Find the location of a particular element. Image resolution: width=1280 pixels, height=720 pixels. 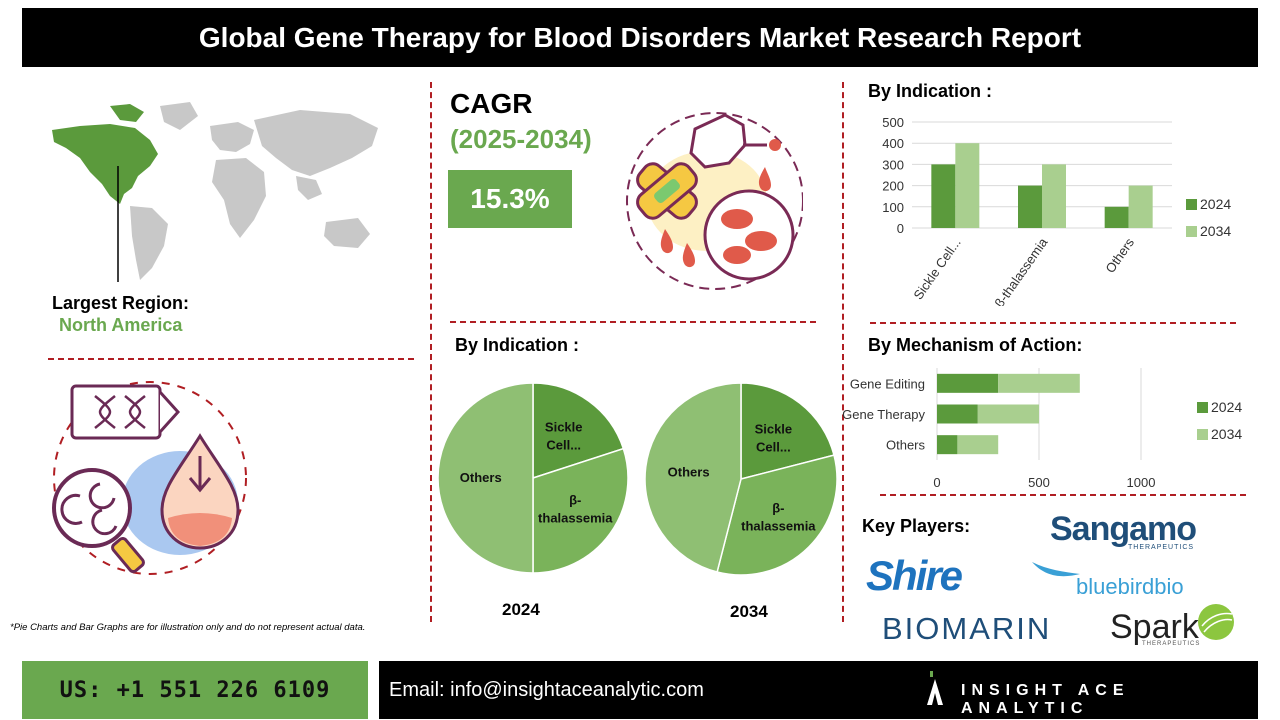

indication-bar-title: By Indication : is located at coordinates (930, 91).